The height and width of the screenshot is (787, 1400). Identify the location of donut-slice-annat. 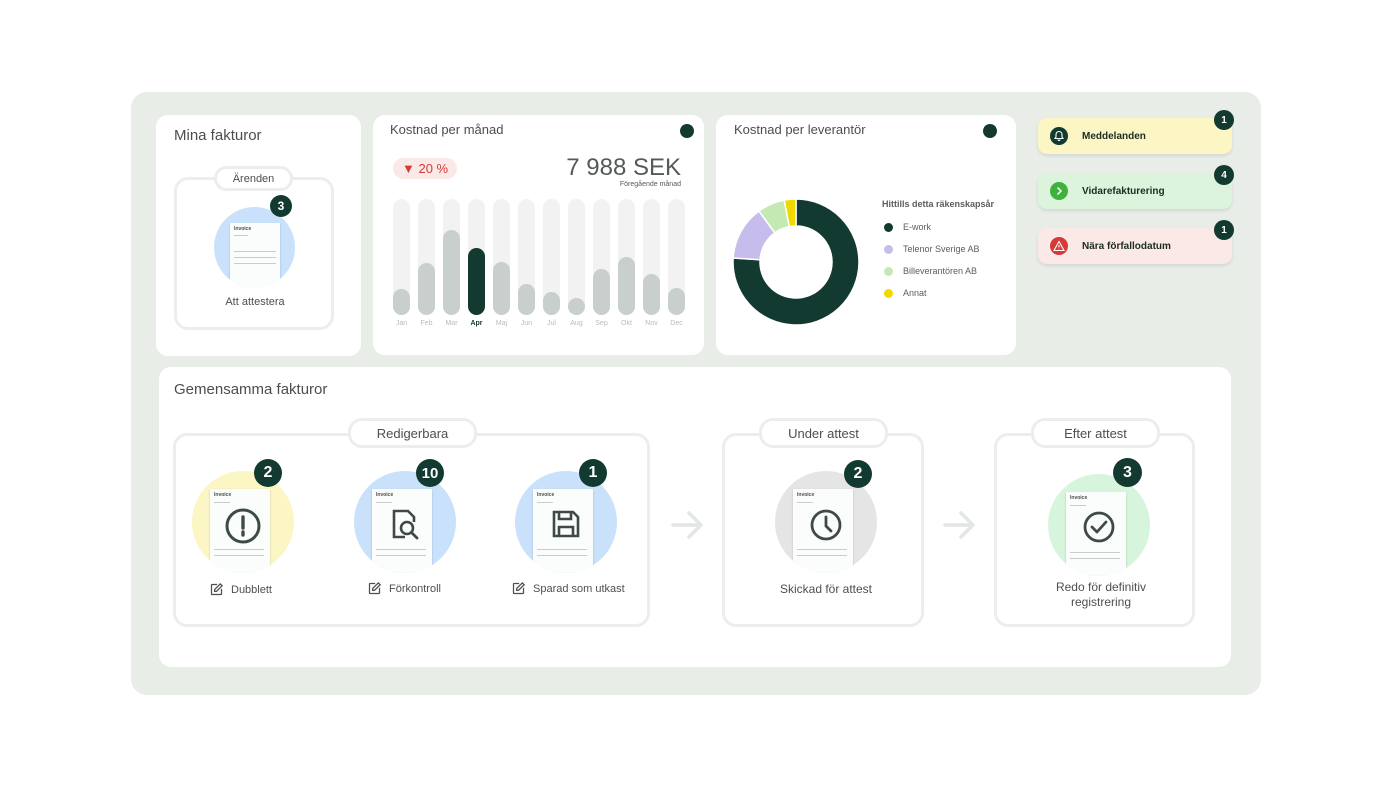
(790, 213).